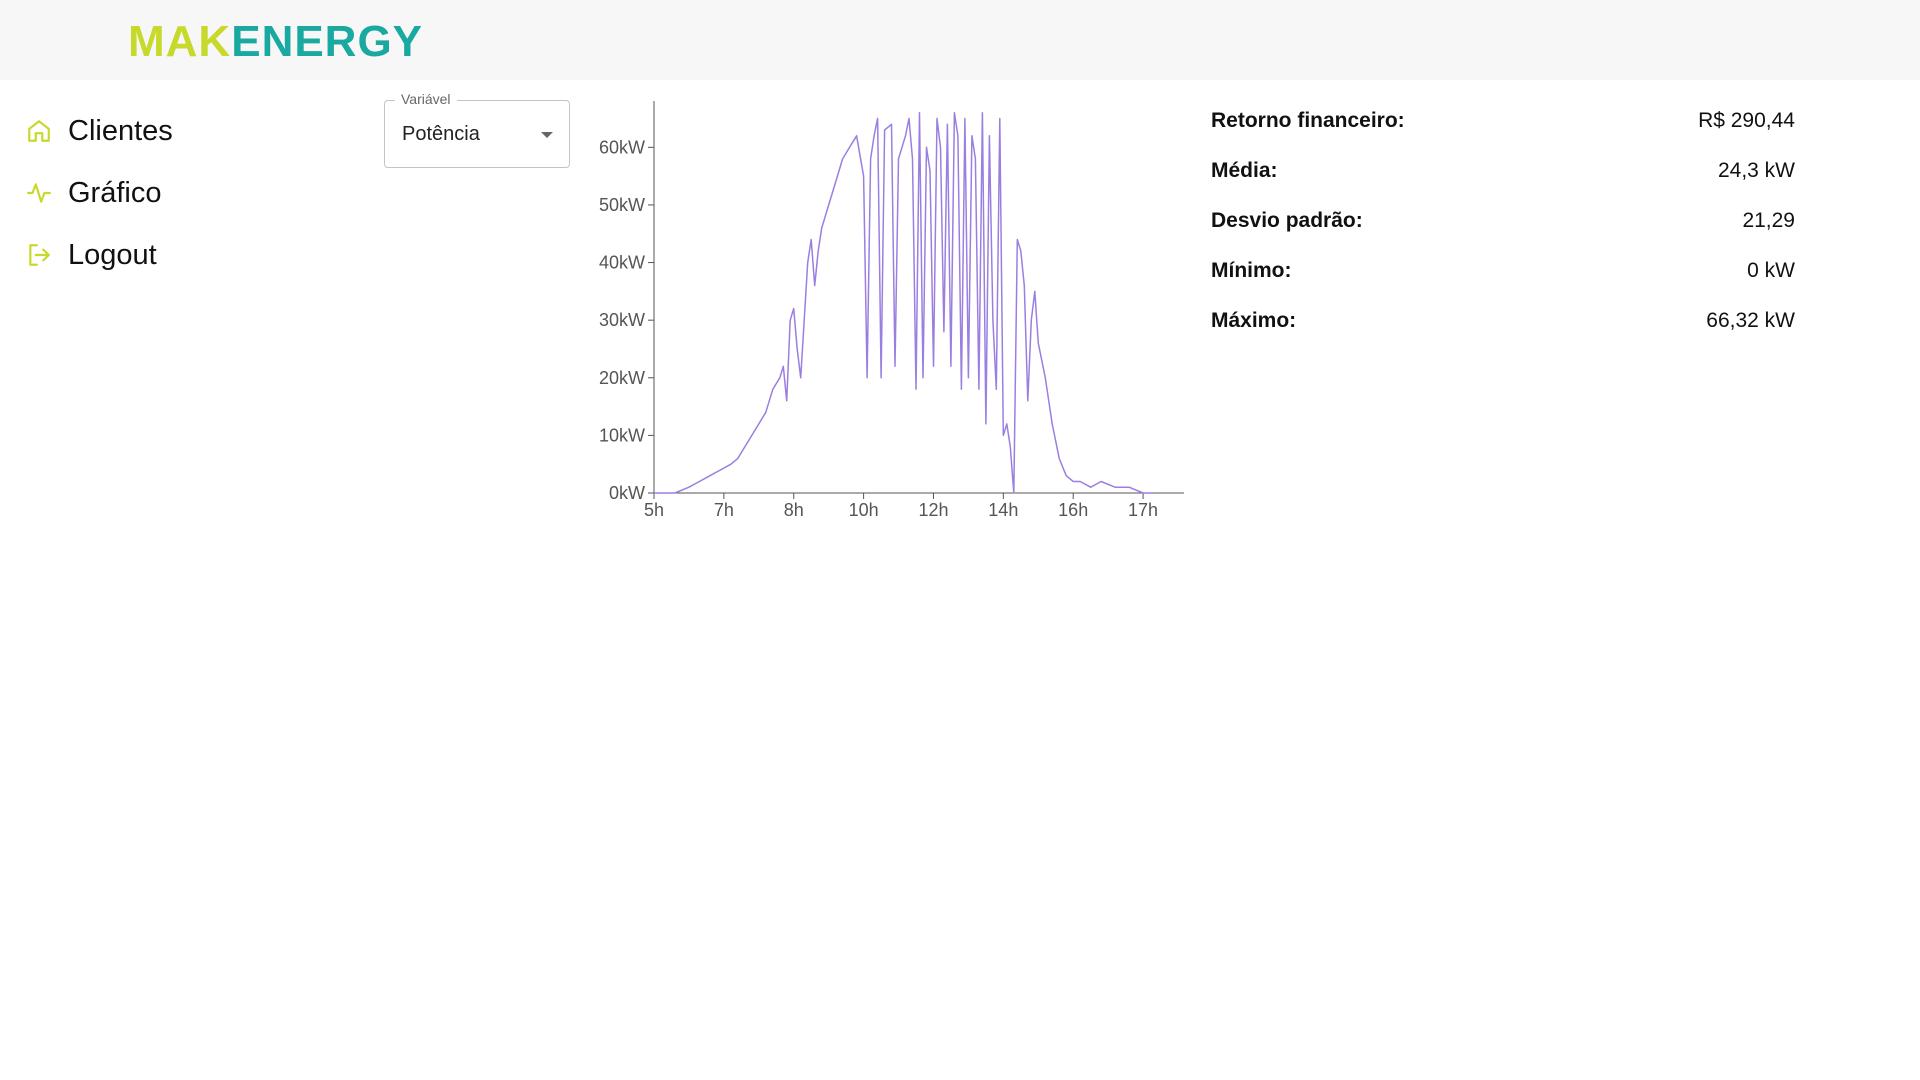 This screenshot has height=1080, width=1920. I want to click on top-bar: MAKENERGY, so click(960, 40).